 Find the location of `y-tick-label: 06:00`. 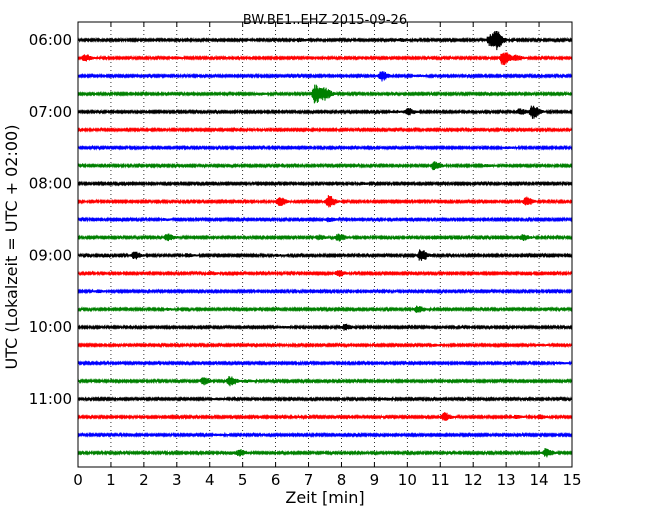

y-tick-label: 06:00 is located at coordinates (50, 40).